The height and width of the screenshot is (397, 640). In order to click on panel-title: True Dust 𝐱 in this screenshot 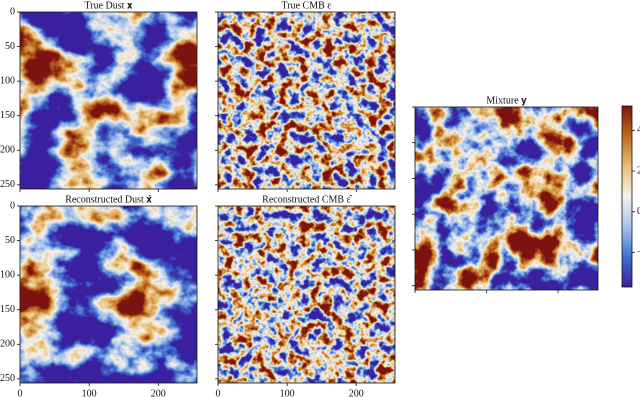, I will do `click(109, 5)`.